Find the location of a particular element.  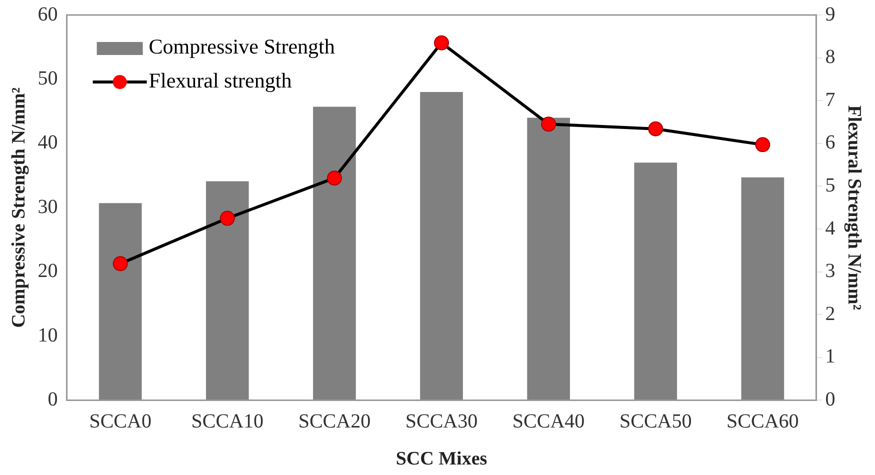

y2-tick-label: 9 is located at coordinates (830, 14).